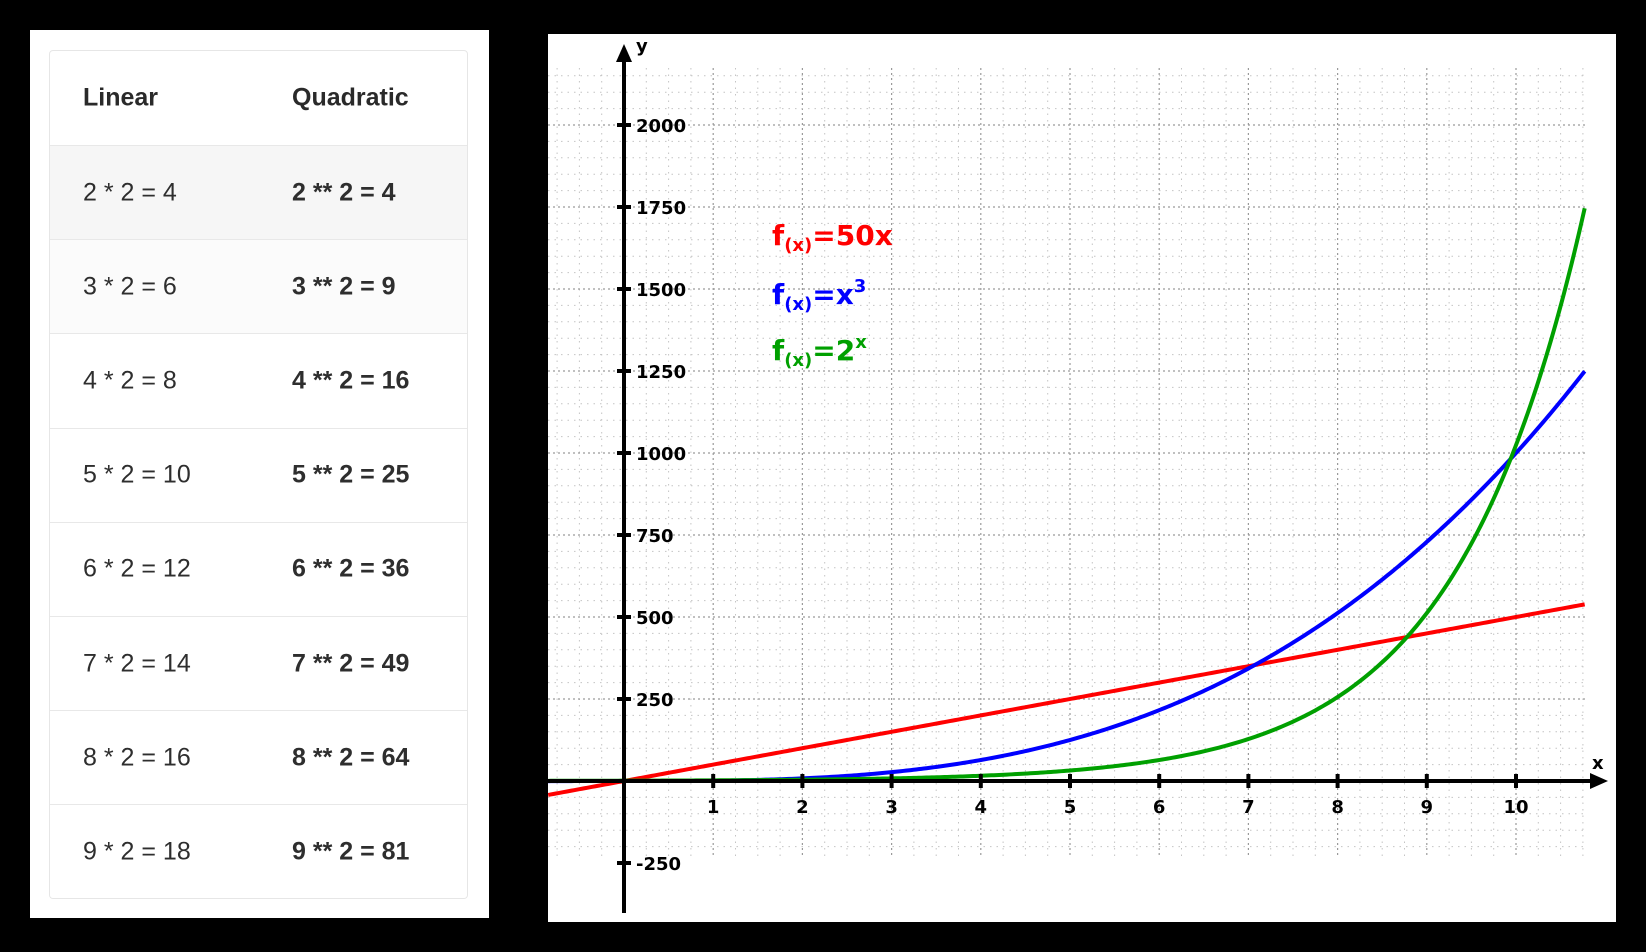 The height and width of the screenshot is (952, 1646). Describe the element at coordinates (802, 807) in the screenshot. I see `x-tick-label: 2` at that location.